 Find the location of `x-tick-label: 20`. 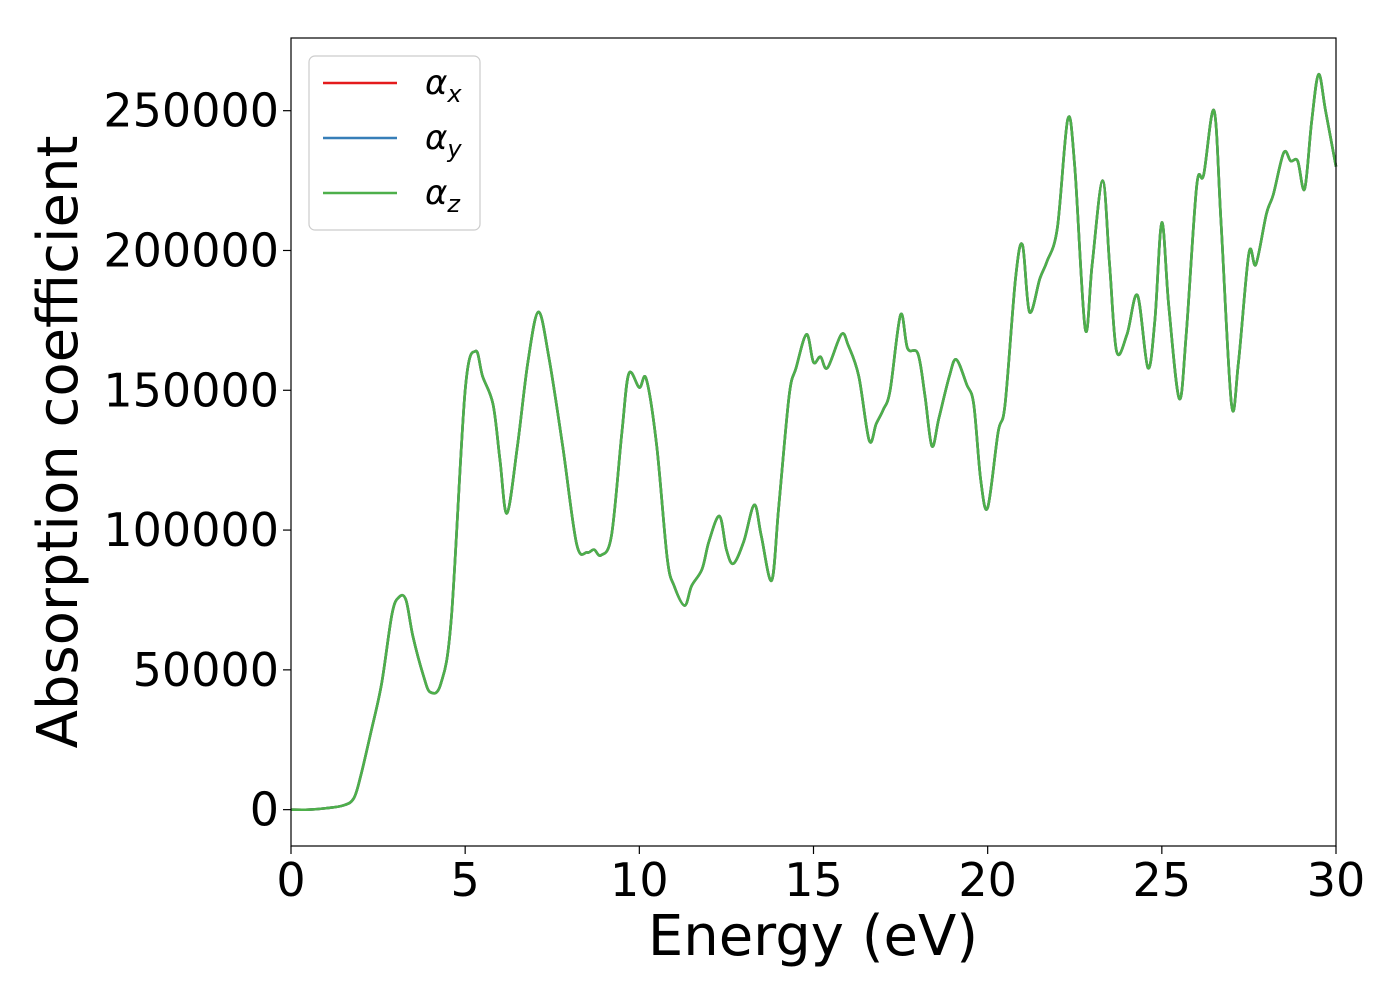

x-tick-label: 20 is located at coordinates (987, 880).